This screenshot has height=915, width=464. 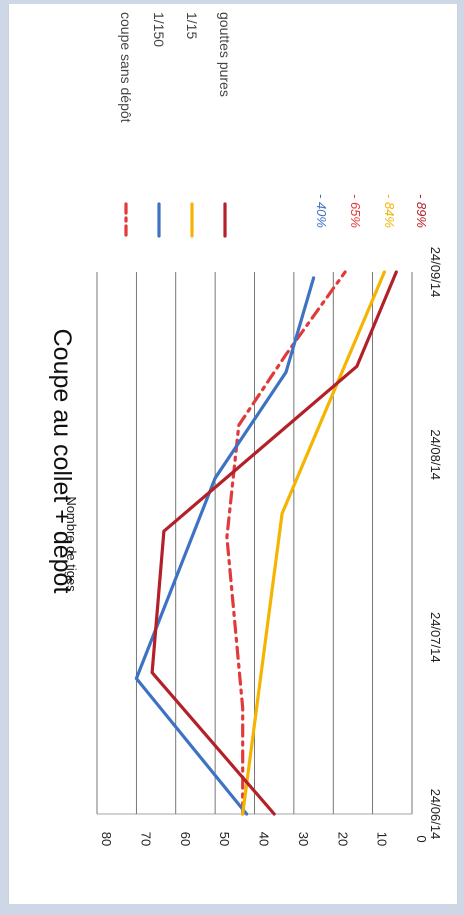 I want to click on y-tick-label: 20, so click(x=342, y=839).